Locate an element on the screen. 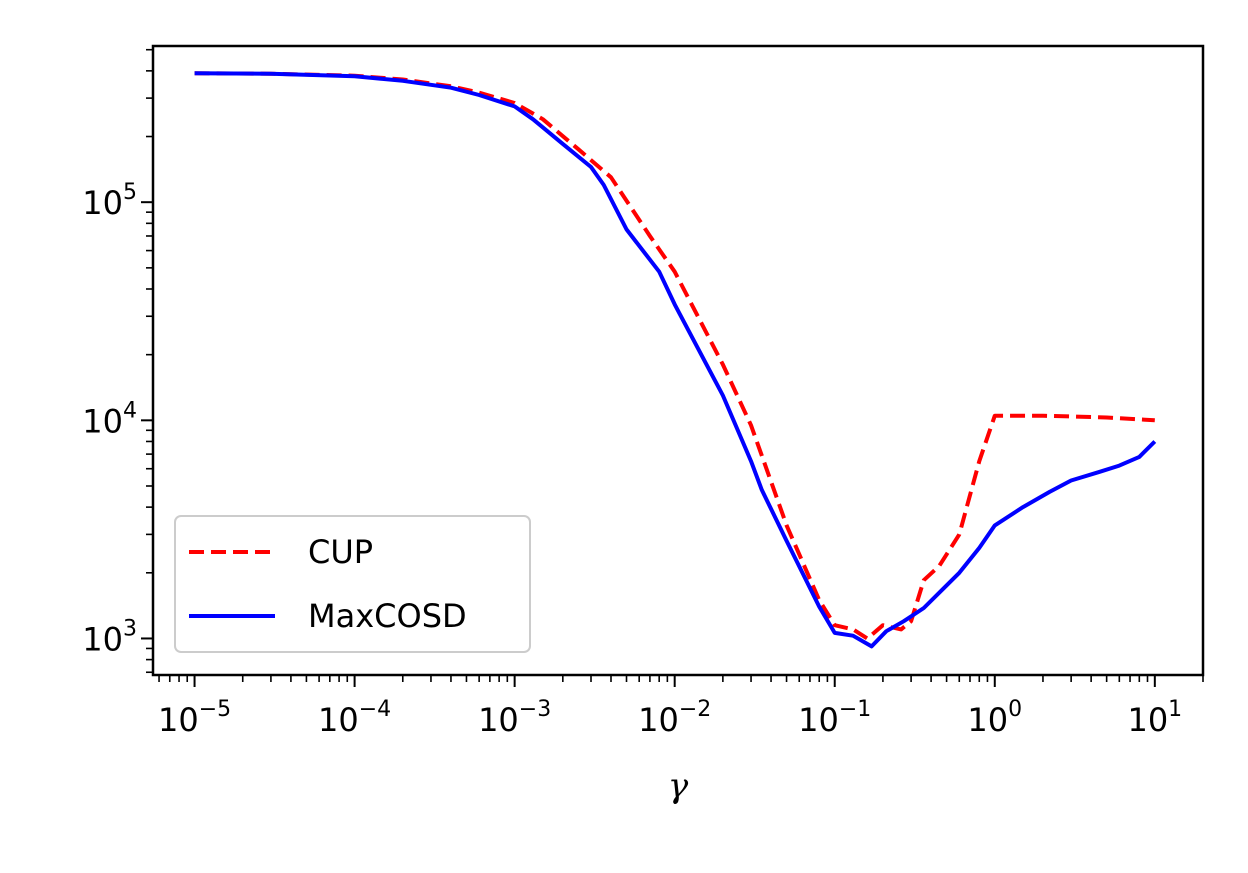 Image resolution: width=1248 pixels, height=873 pixels. x-tick-label: 10⁻³ is located at coordinates (514, 718).